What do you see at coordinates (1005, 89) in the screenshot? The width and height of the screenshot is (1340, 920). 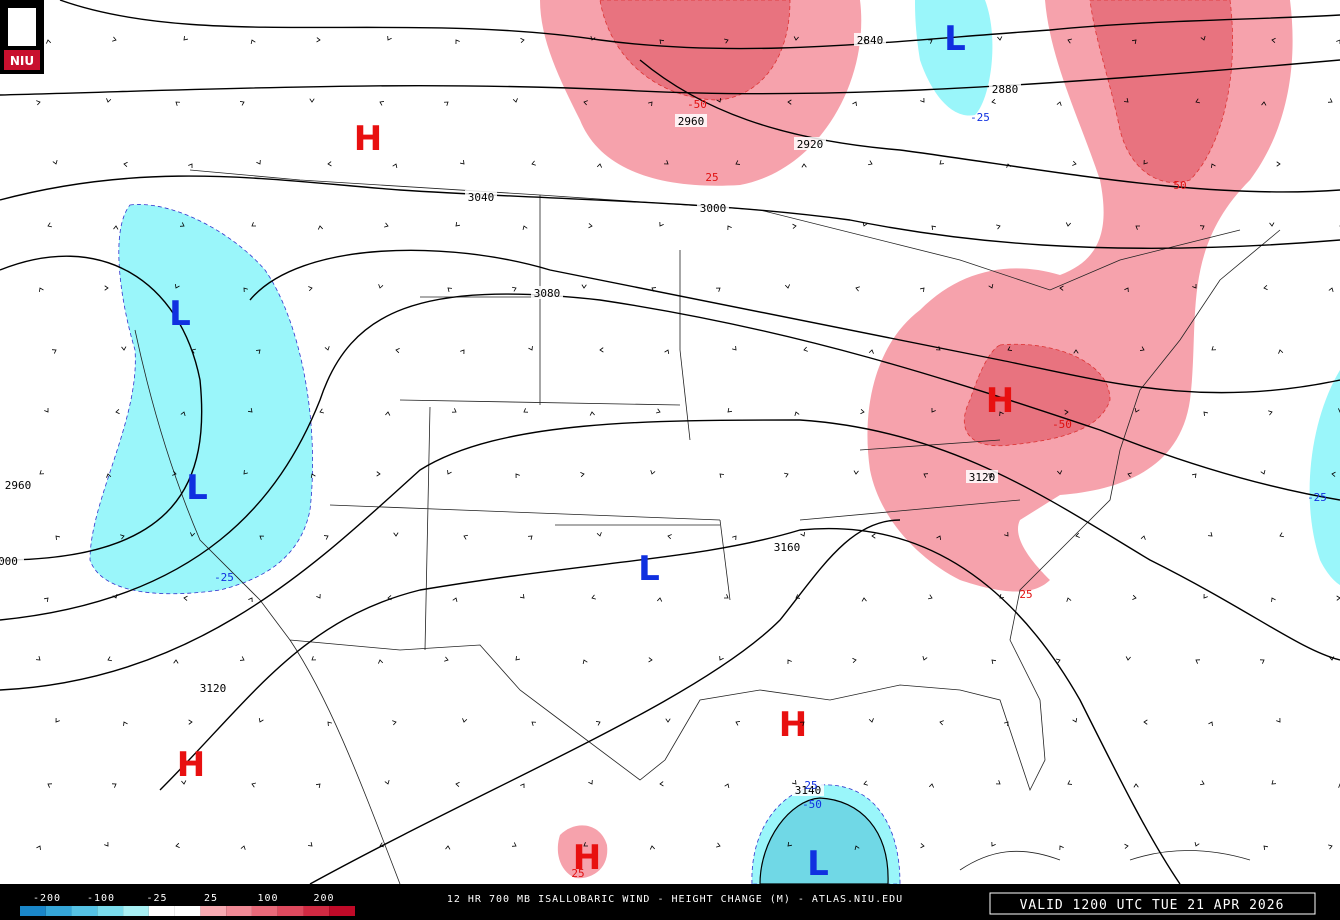 I see `contour-label: 2880` at bounding box center [1005, 89].